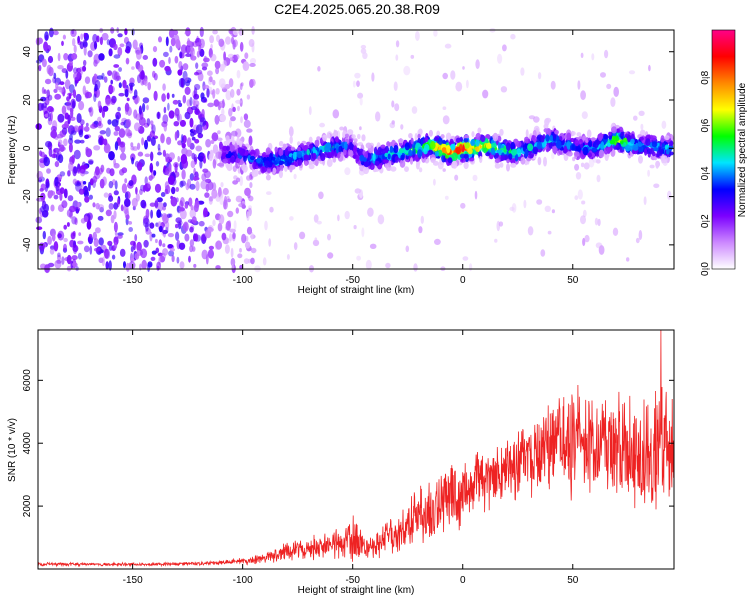 The width and height of the screenshot is (750, 605). What do you see at coordinates (133, 580) in the screenshot?
I see `x-tick-label: -150` at bounding box center [133, 580].